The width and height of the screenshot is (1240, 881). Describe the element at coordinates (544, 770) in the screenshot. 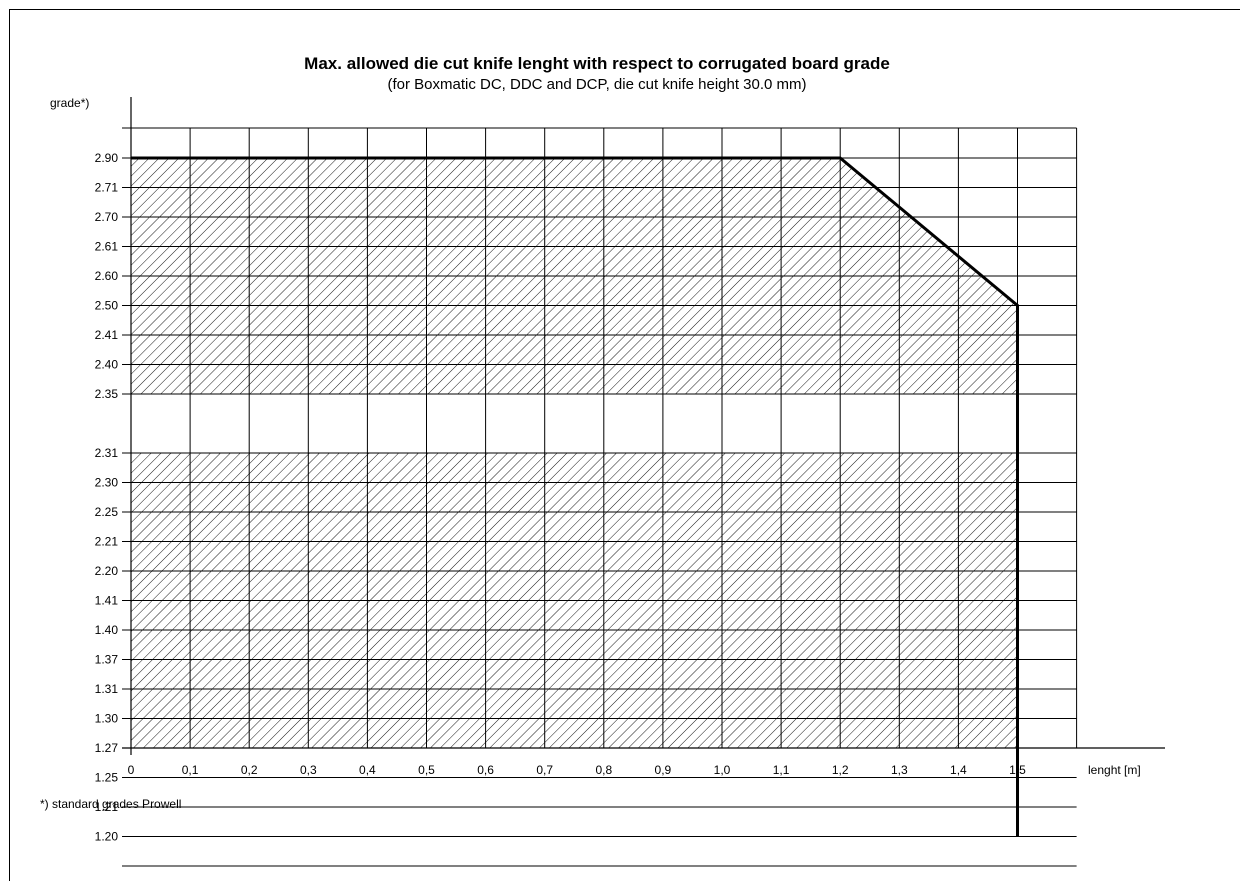

I see `x-tick-label: 0,7` at that location.